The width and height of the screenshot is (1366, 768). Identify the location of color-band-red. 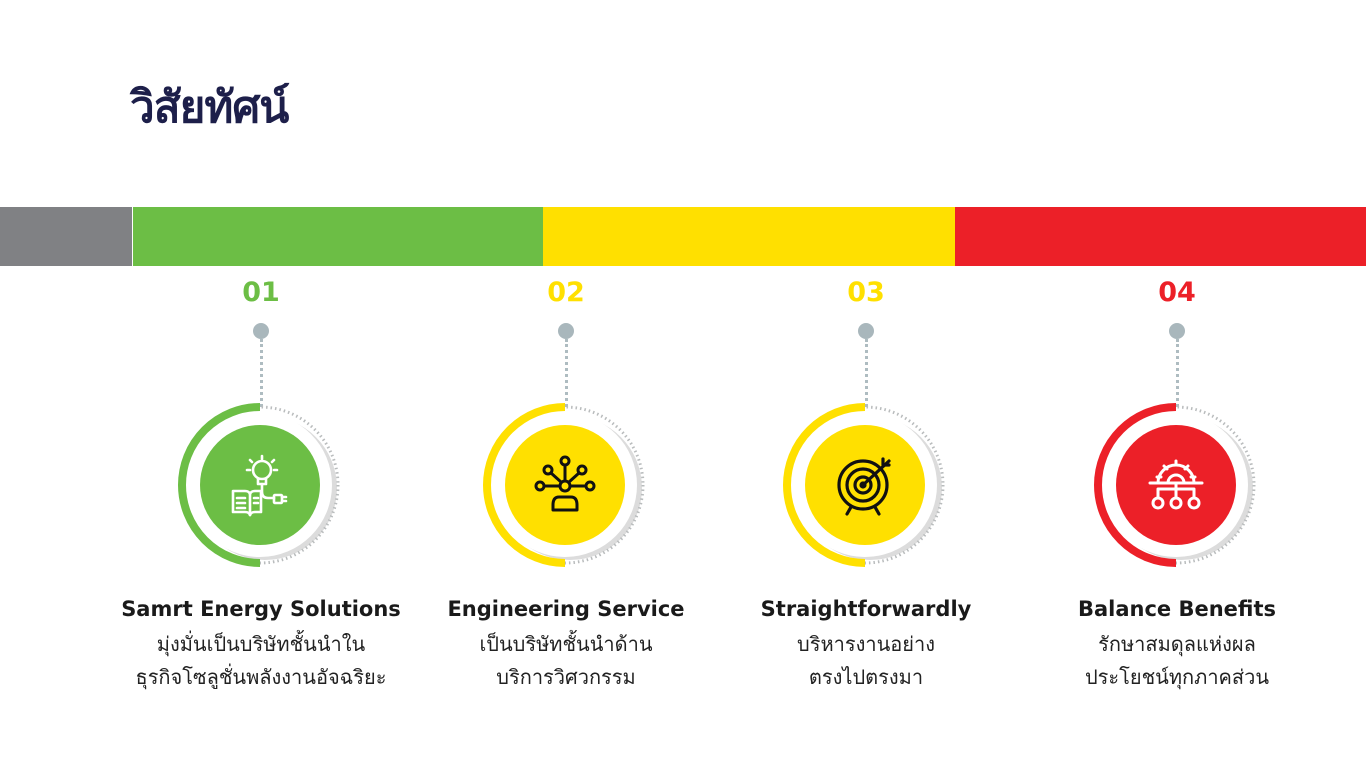
(1160, 236).